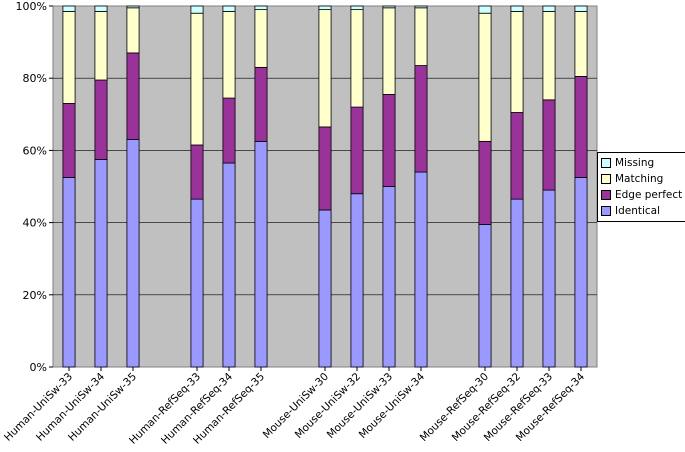 The width and height of the screenshot is (685, 452). I want to click on y-tick-label: 0%, so click(38, 367).